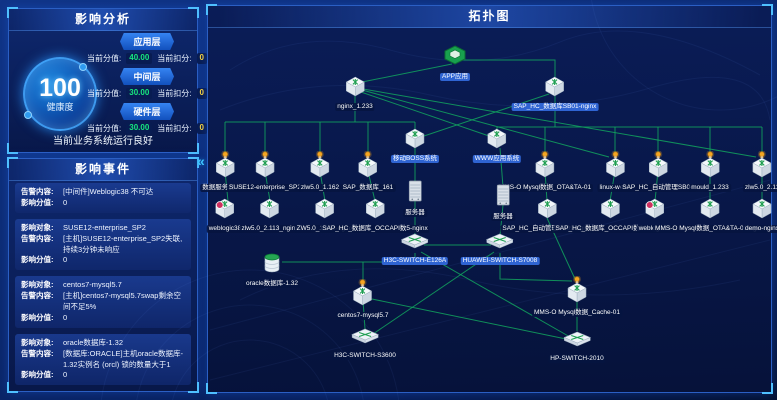  I want to click on layer-chip: 中间层, so click(147, 76).